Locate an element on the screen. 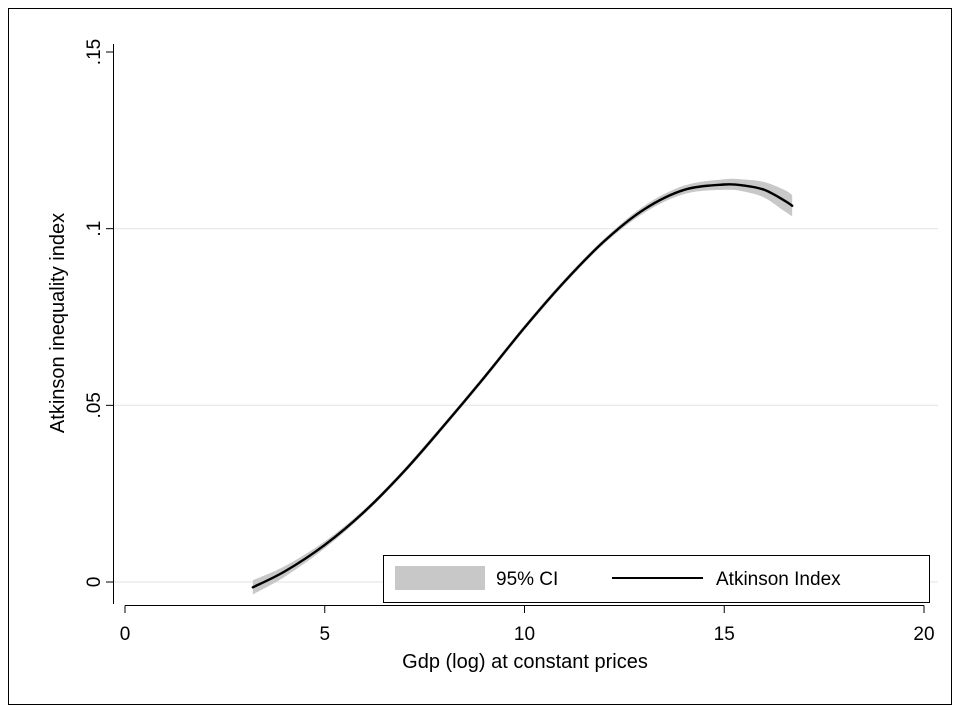 The image size is (960, 705). legend-label-line: Atkinson Index is located at coordinates (778, 579).